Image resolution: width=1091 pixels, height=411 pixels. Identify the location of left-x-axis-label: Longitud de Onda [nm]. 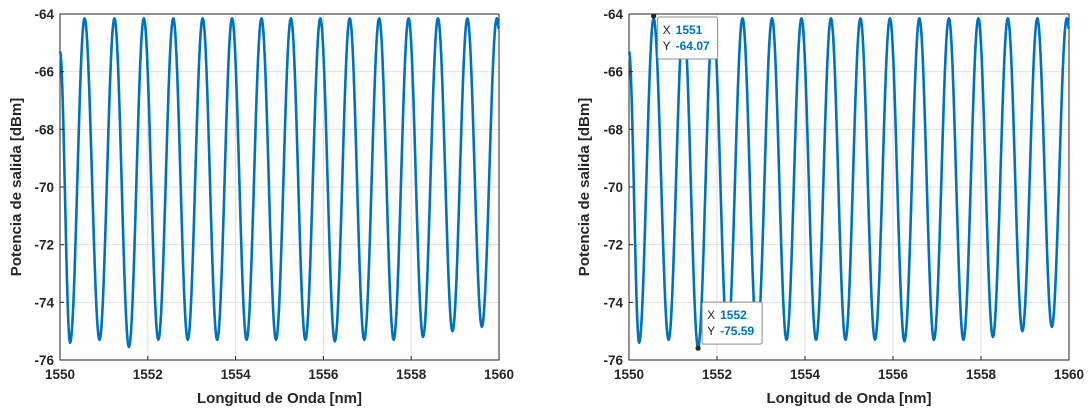
(279, 398).